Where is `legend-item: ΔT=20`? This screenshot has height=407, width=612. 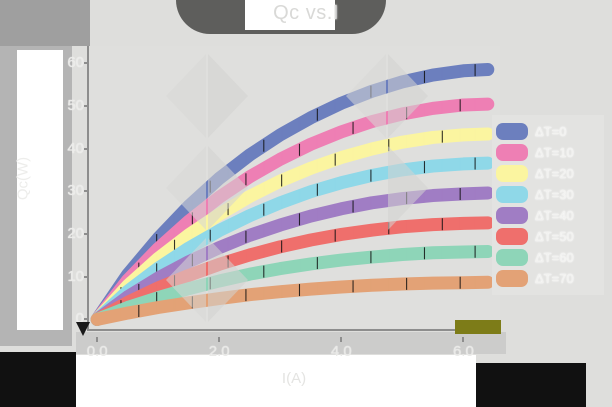
legend-item: ΔT=20 is located at coordinates (549, 173).